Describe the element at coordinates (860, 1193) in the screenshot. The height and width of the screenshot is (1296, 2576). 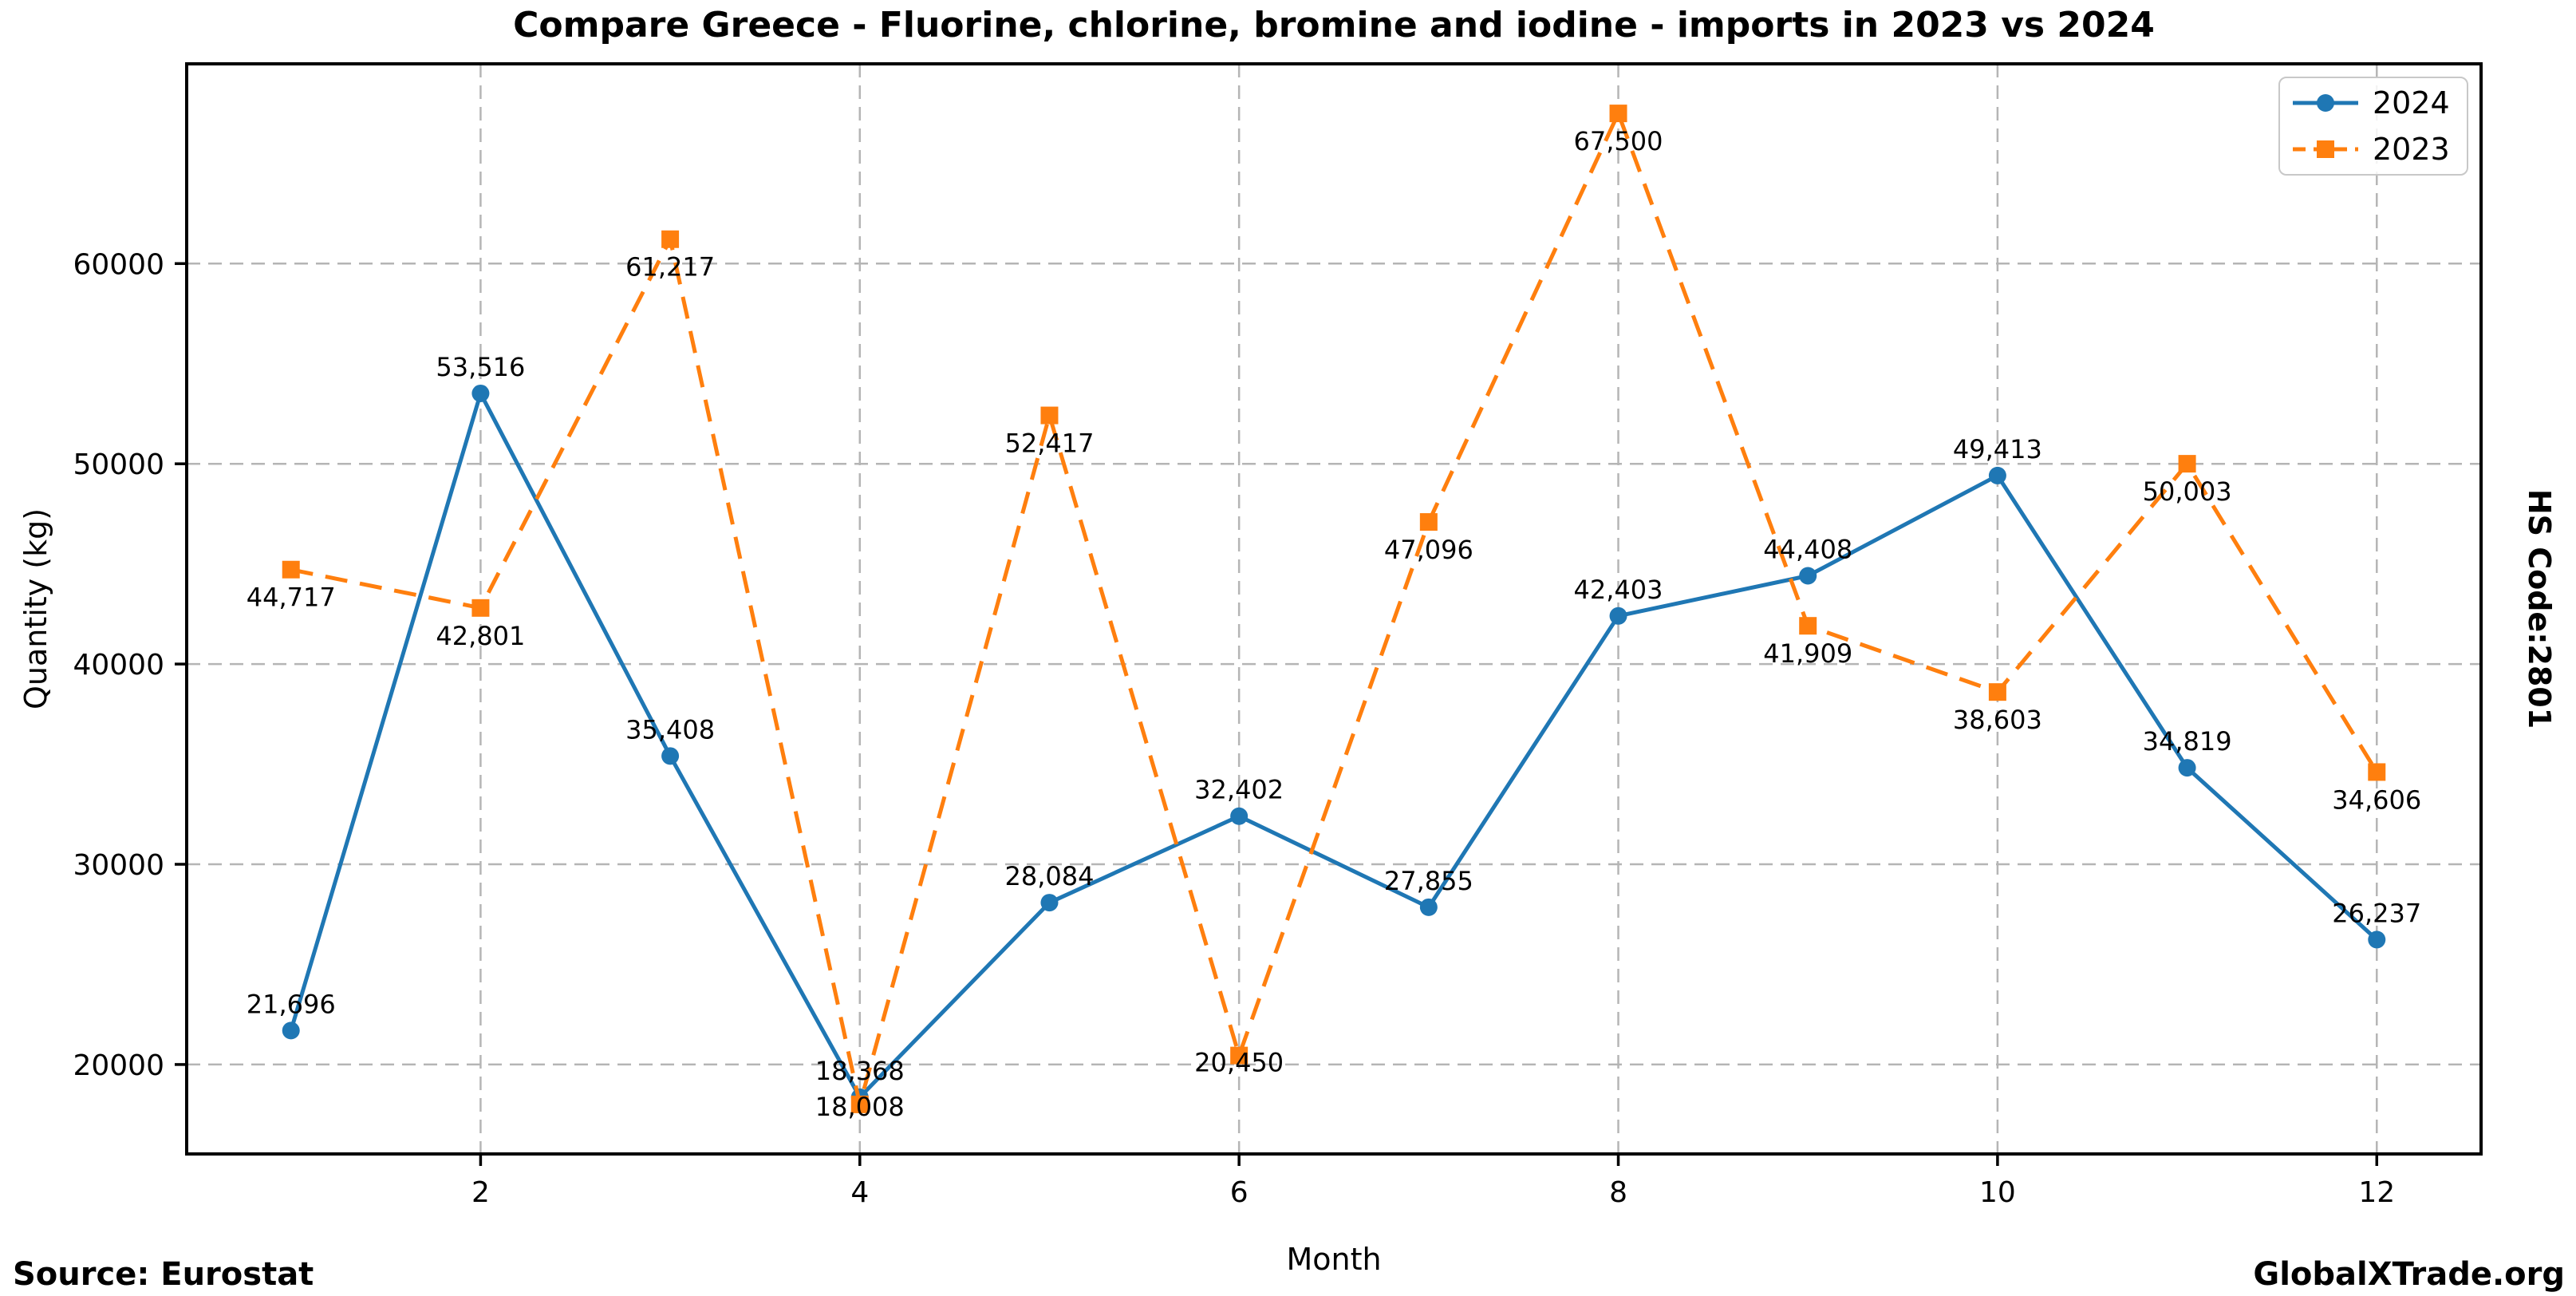
I see `x-tick-label: 4` at that location.